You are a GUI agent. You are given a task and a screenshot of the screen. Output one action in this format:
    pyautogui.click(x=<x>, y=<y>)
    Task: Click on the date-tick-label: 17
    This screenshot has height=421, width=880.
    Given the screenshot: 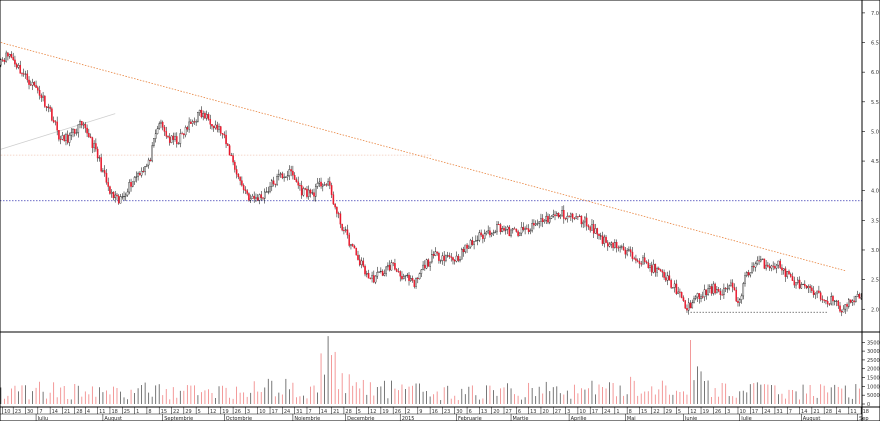 What is the action you would take?
    pyautogui.click(x=755, y=412)
    